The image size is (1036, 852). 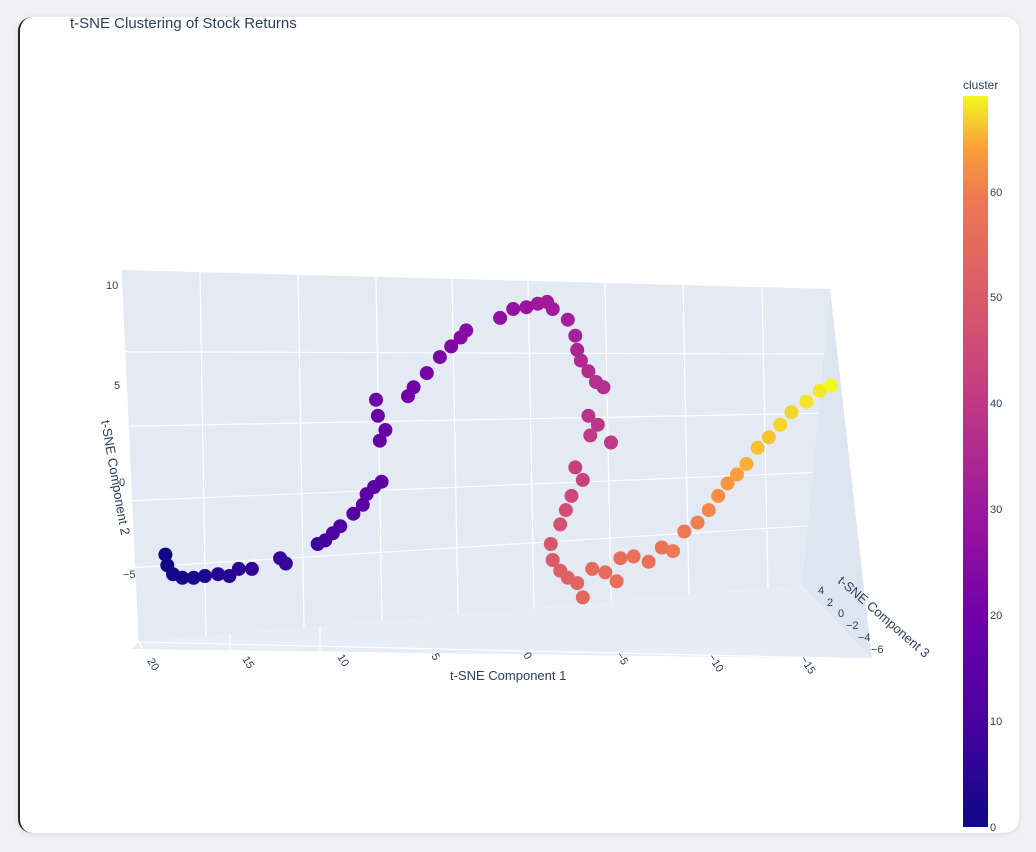 I want to click on colorbar-ticks: 60 50 40 30 20 10 0, so click(x=996, y=510).